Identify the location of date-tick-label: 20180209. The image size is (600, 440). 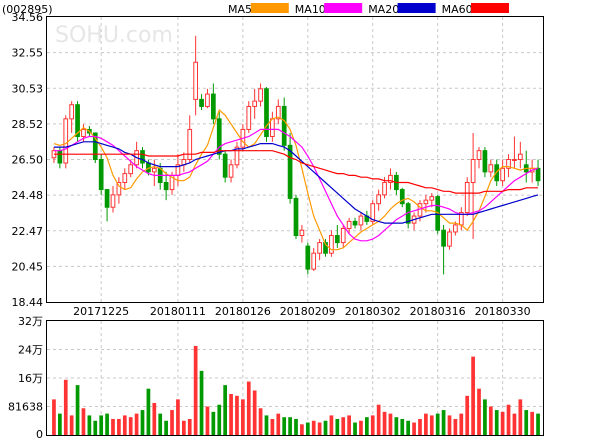
(308, 311).